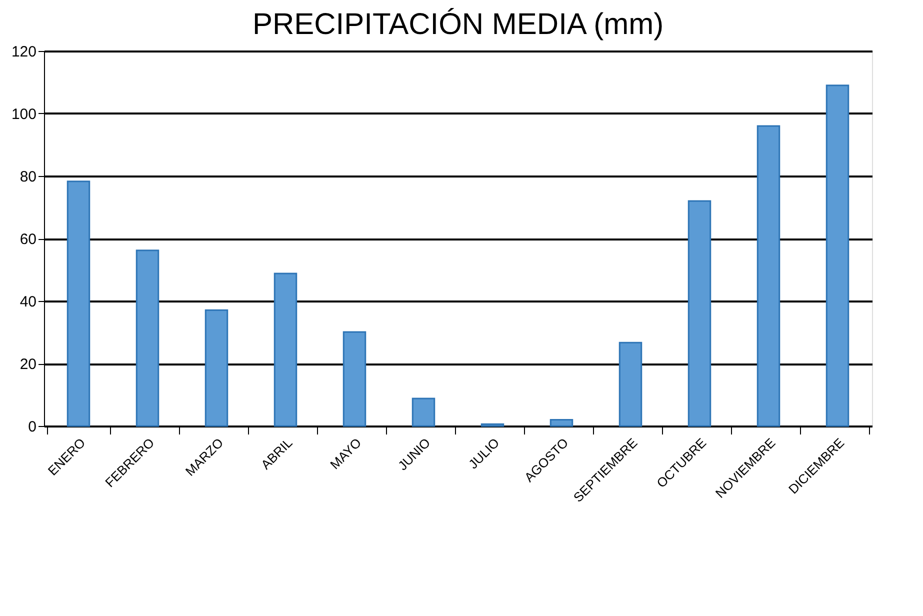  I want to click on chart-title: PRECIPITACIÓN MEDIA (mm), so click(458, 24).